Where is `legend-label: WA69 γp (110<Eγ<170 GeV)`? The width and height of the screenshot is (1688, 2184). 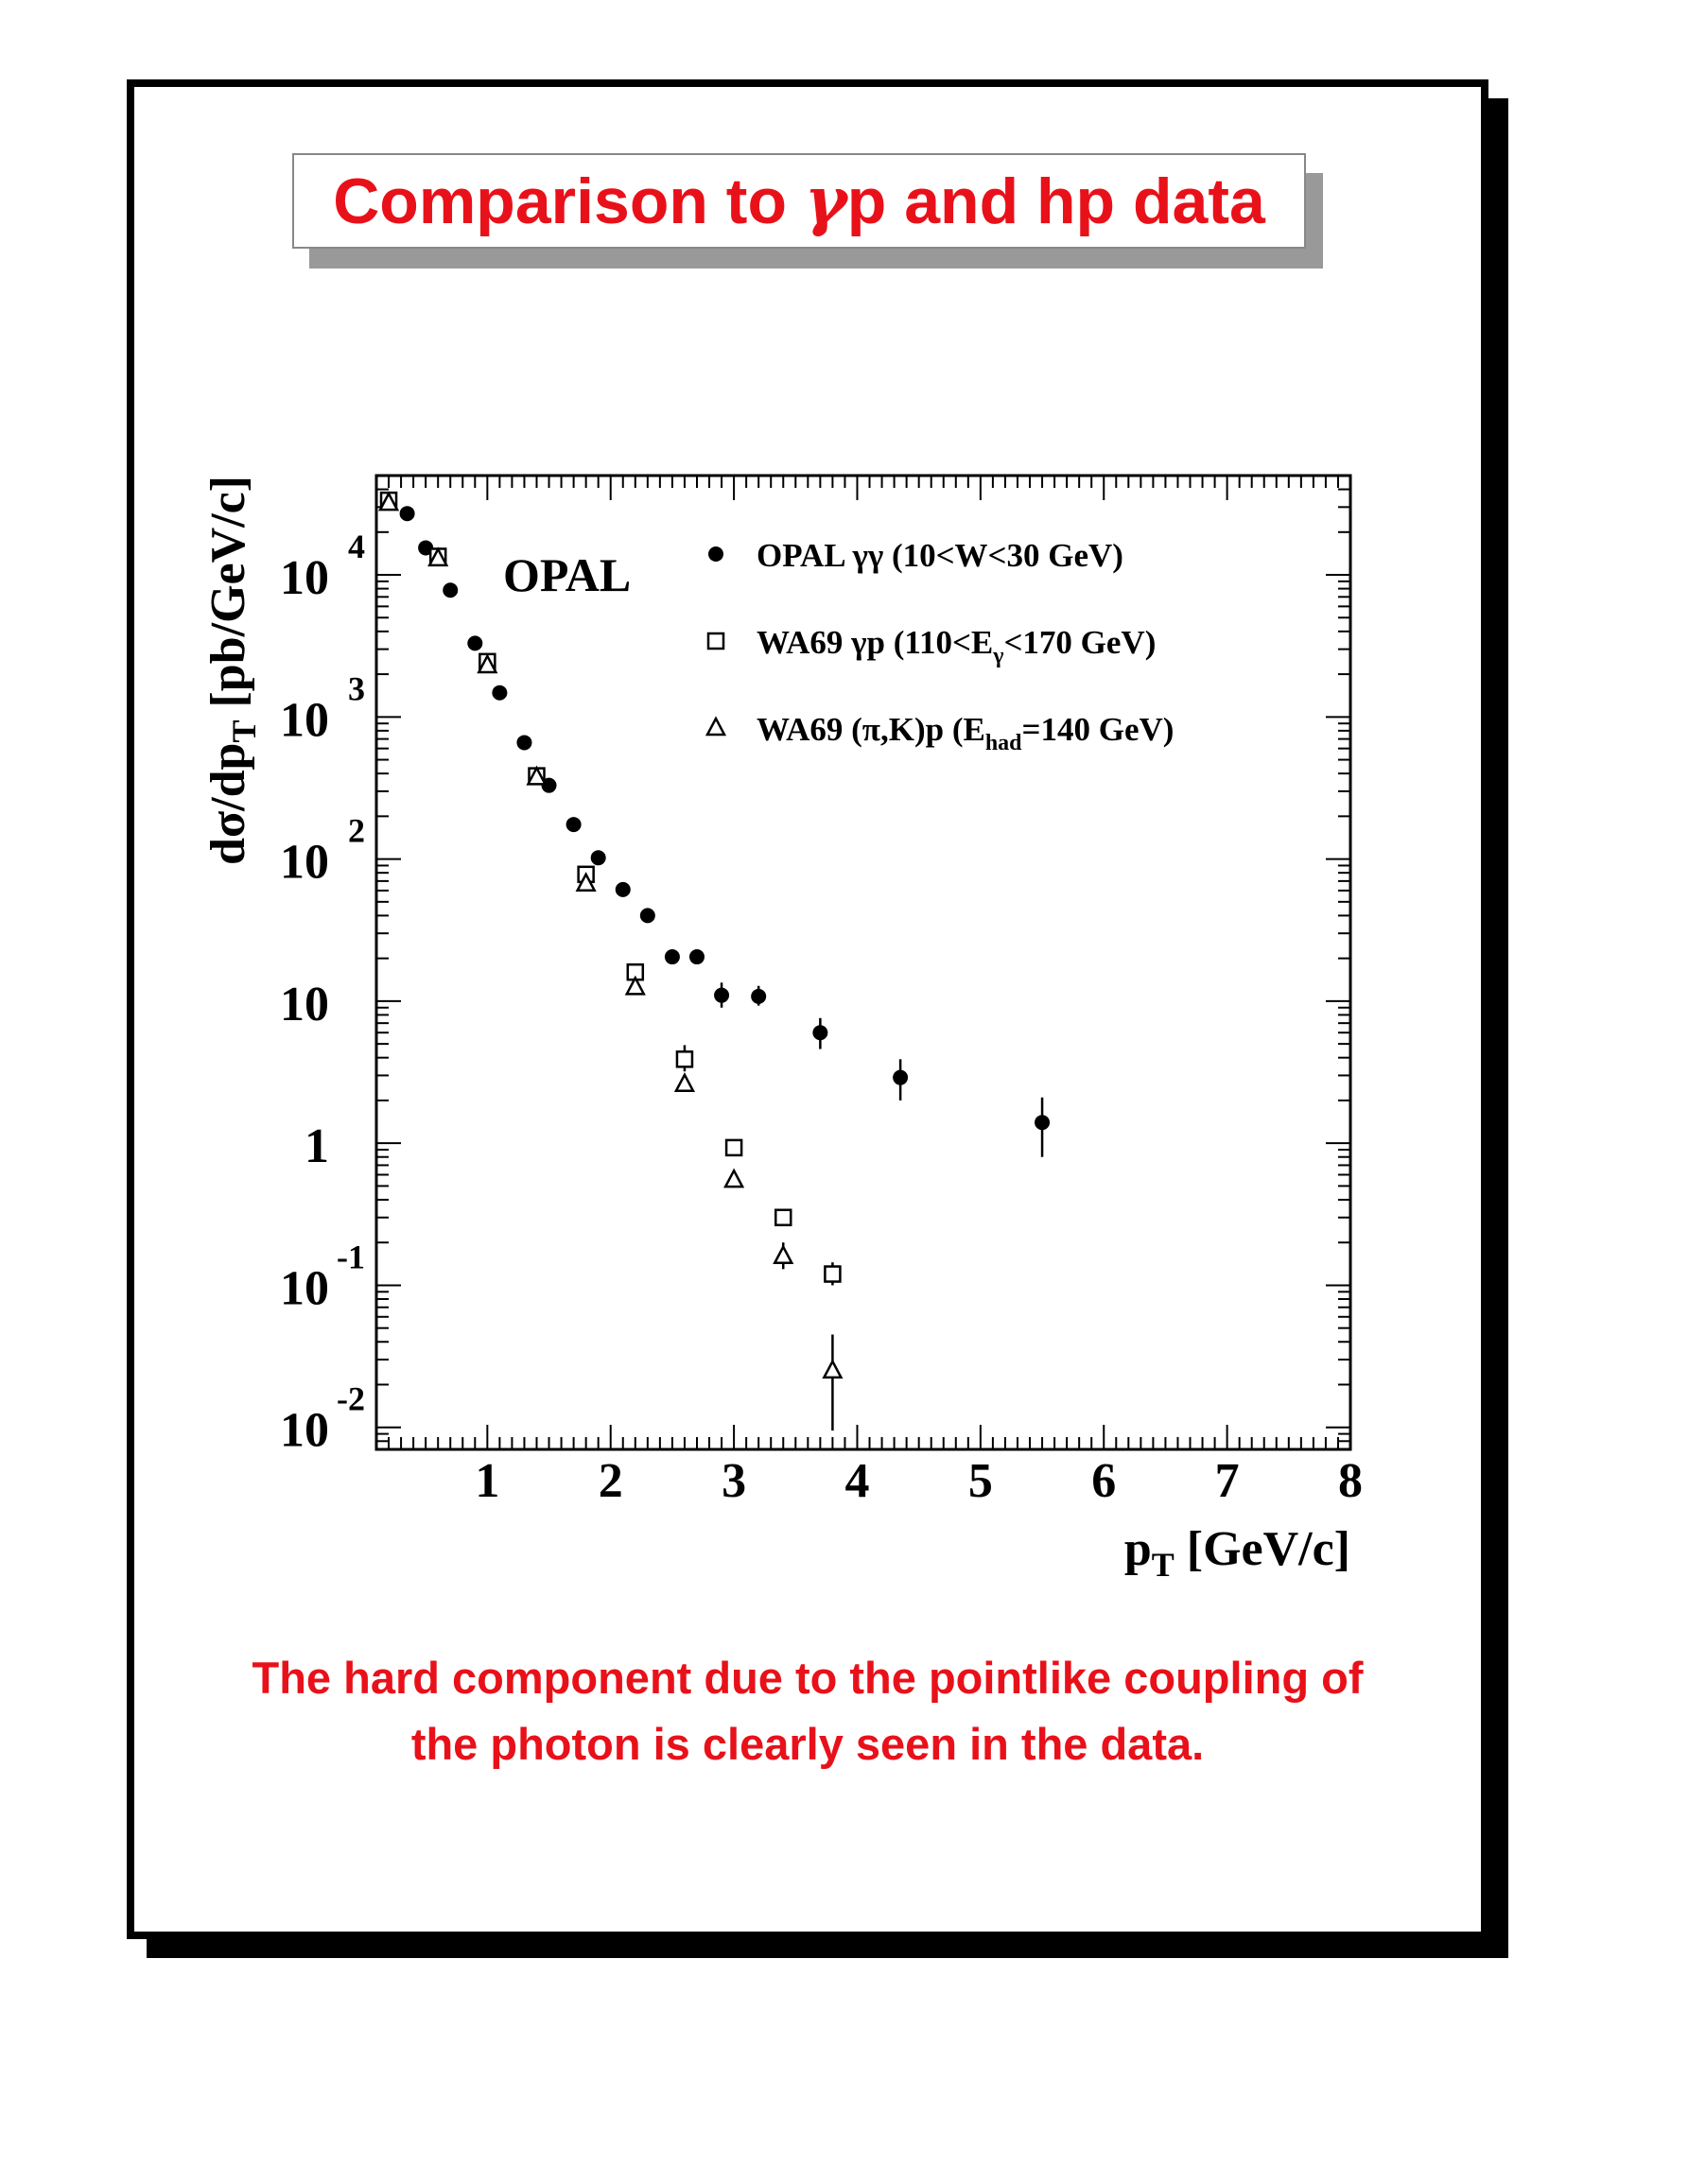
legend-label: WA69 γp (110<Eγ<170 GeV) is located at coordinates (956, 646).